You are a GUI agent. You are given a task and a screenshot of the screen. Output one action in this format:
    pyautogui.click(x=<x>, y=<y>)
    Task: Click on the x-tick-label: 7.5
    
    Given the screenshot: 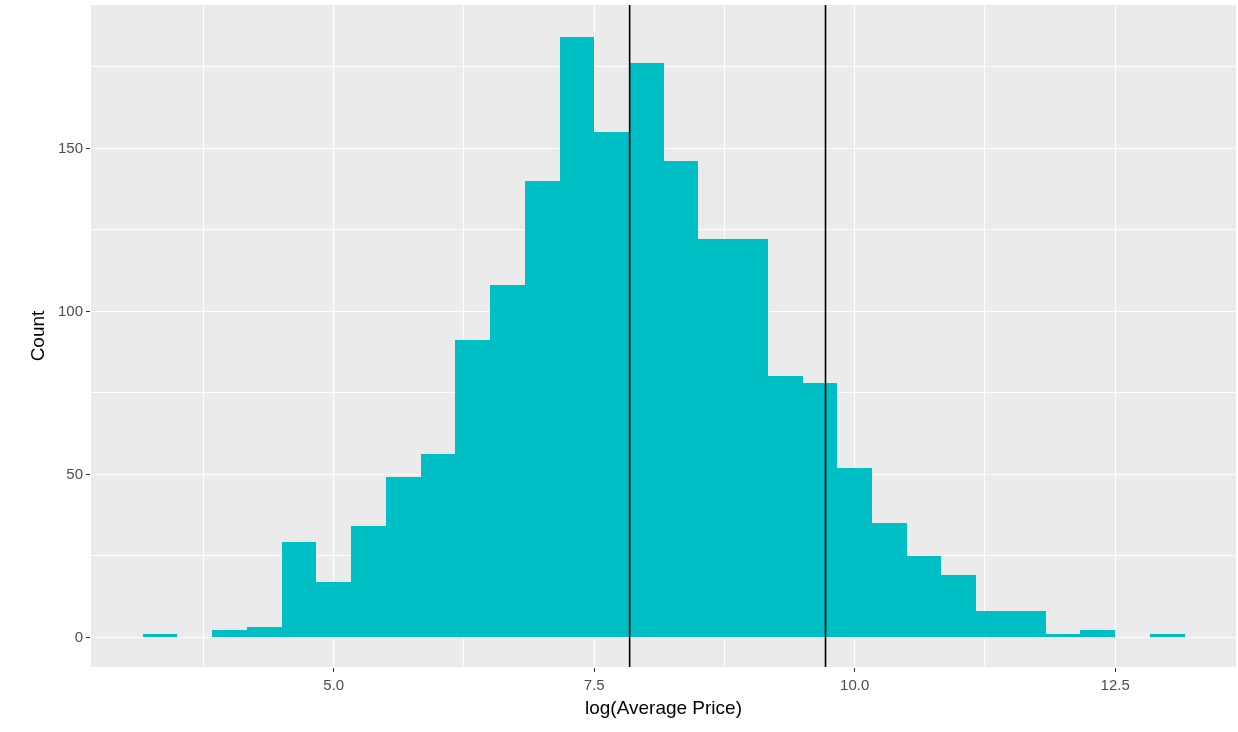 What is the action you would take?
    pyautogui.click(x=594, y=684)
    